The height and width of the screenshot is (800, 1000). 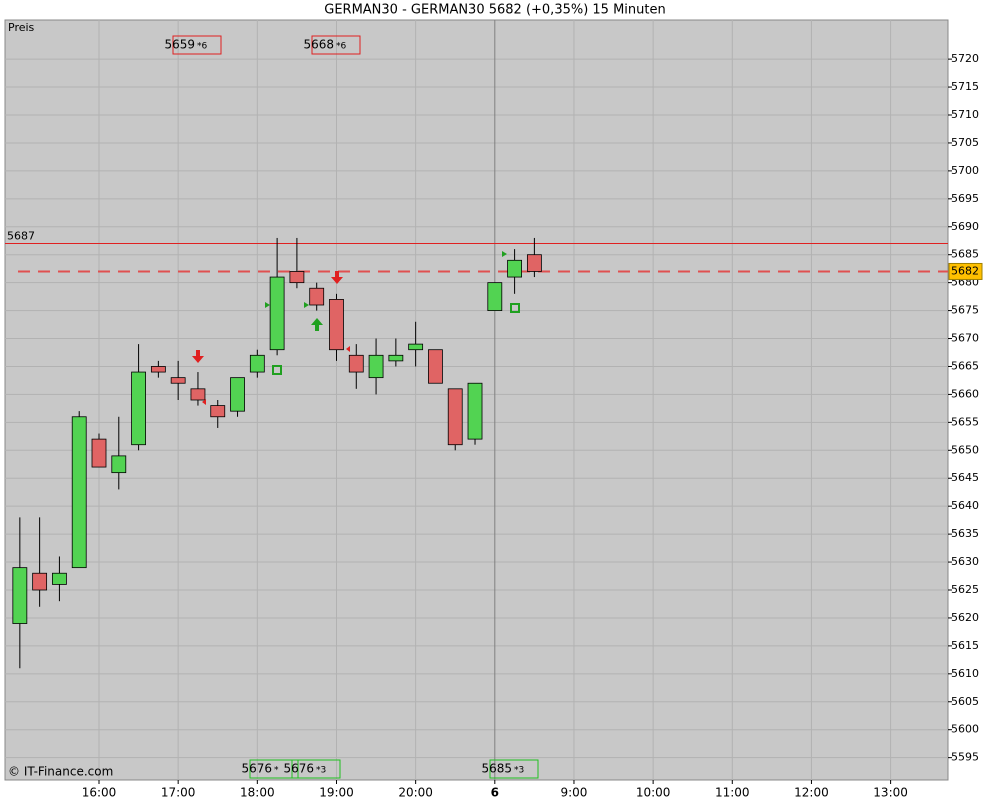 What do you see at coordinates (890, 793) in the screenshot?
I see `x-tick-label: 13:00` at bounding box center [890, 793].